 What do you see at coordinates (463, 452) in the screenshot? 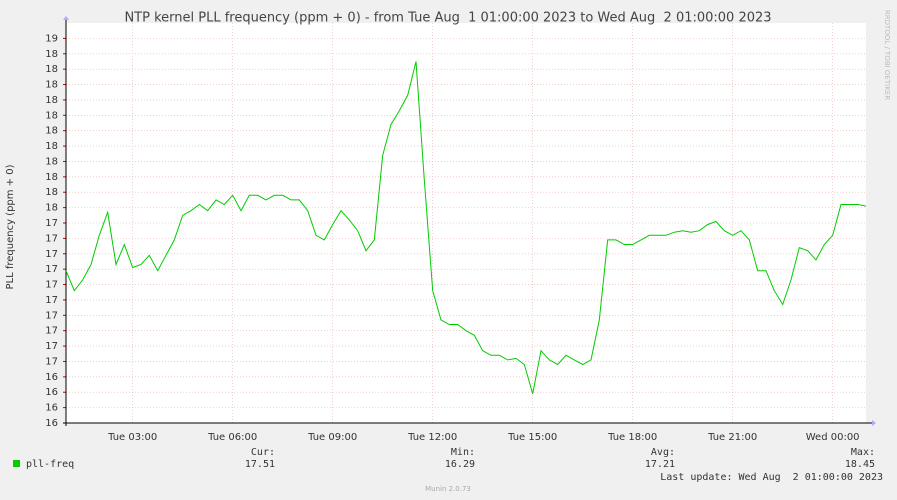
I see `stat-label: Min:` at bounding box center [463, 452].